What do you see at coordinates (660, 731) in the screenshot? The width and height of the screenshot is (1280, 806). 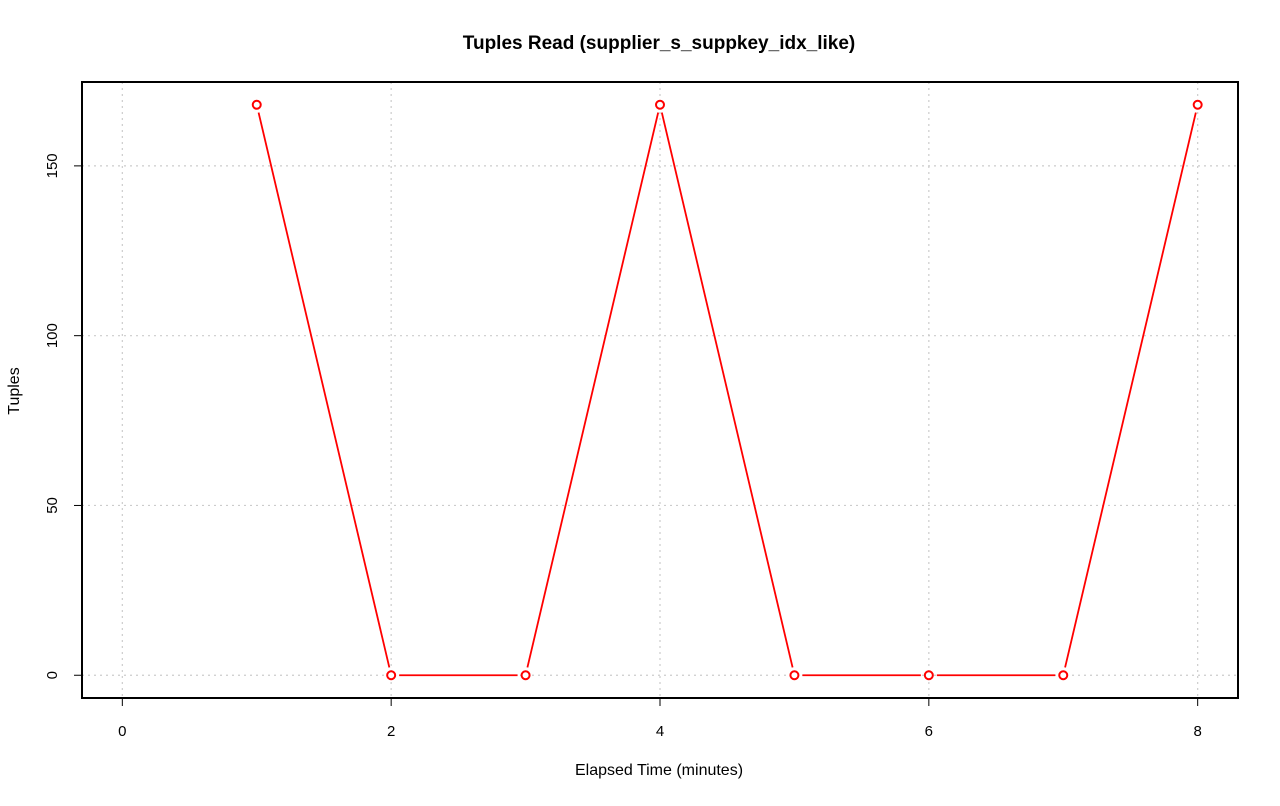 I see `x-tick-label: 4` at bounding box center [660, 731].